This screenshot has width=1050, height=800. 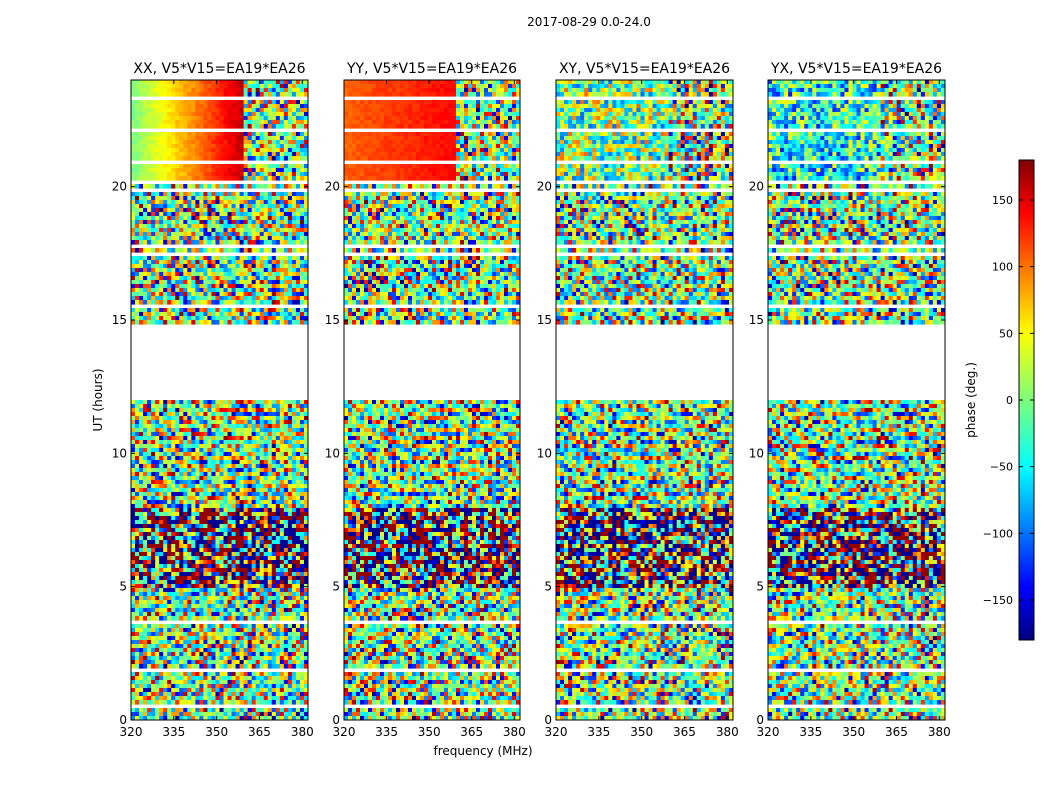 What do you see at coordinates (431, 69) in the screenshot?
I see `panel-title: YY, V5*V15=EA19*EA26` at bounding box center [431, 69].